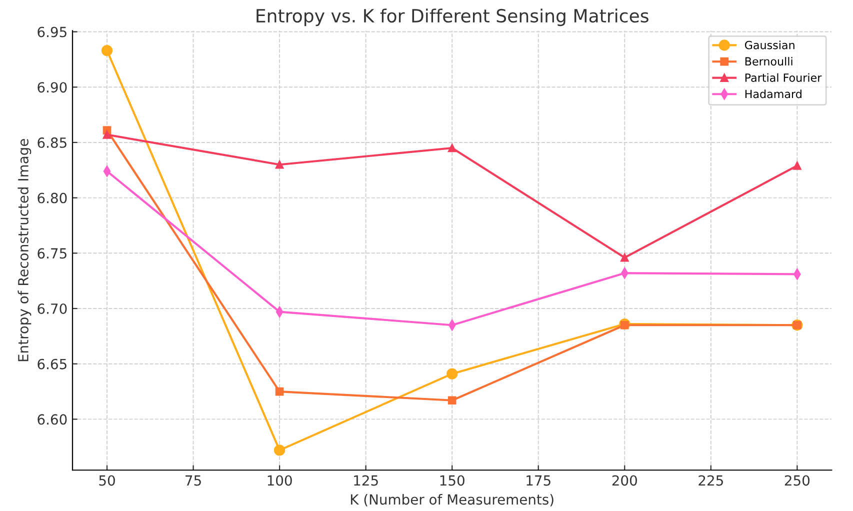  Describe the element at coordinates (768, 61) in the screenshot. I see `legend-label: Bernoulli` at that location.